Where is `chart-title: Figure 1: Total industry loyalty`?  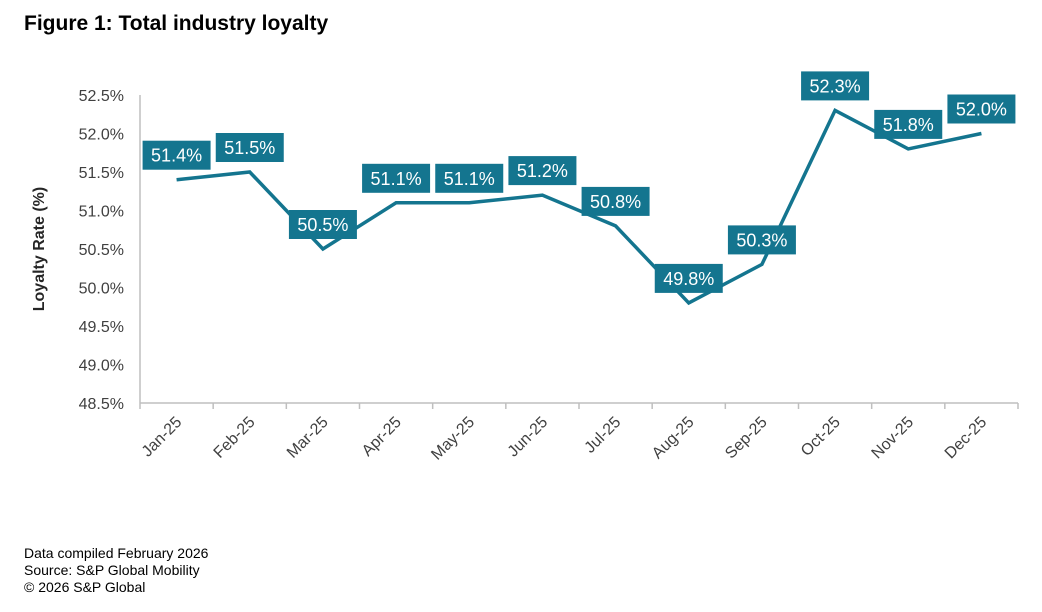 chart-title: Figure 1: Total industry loyalty is located at coordinates (176, 23).